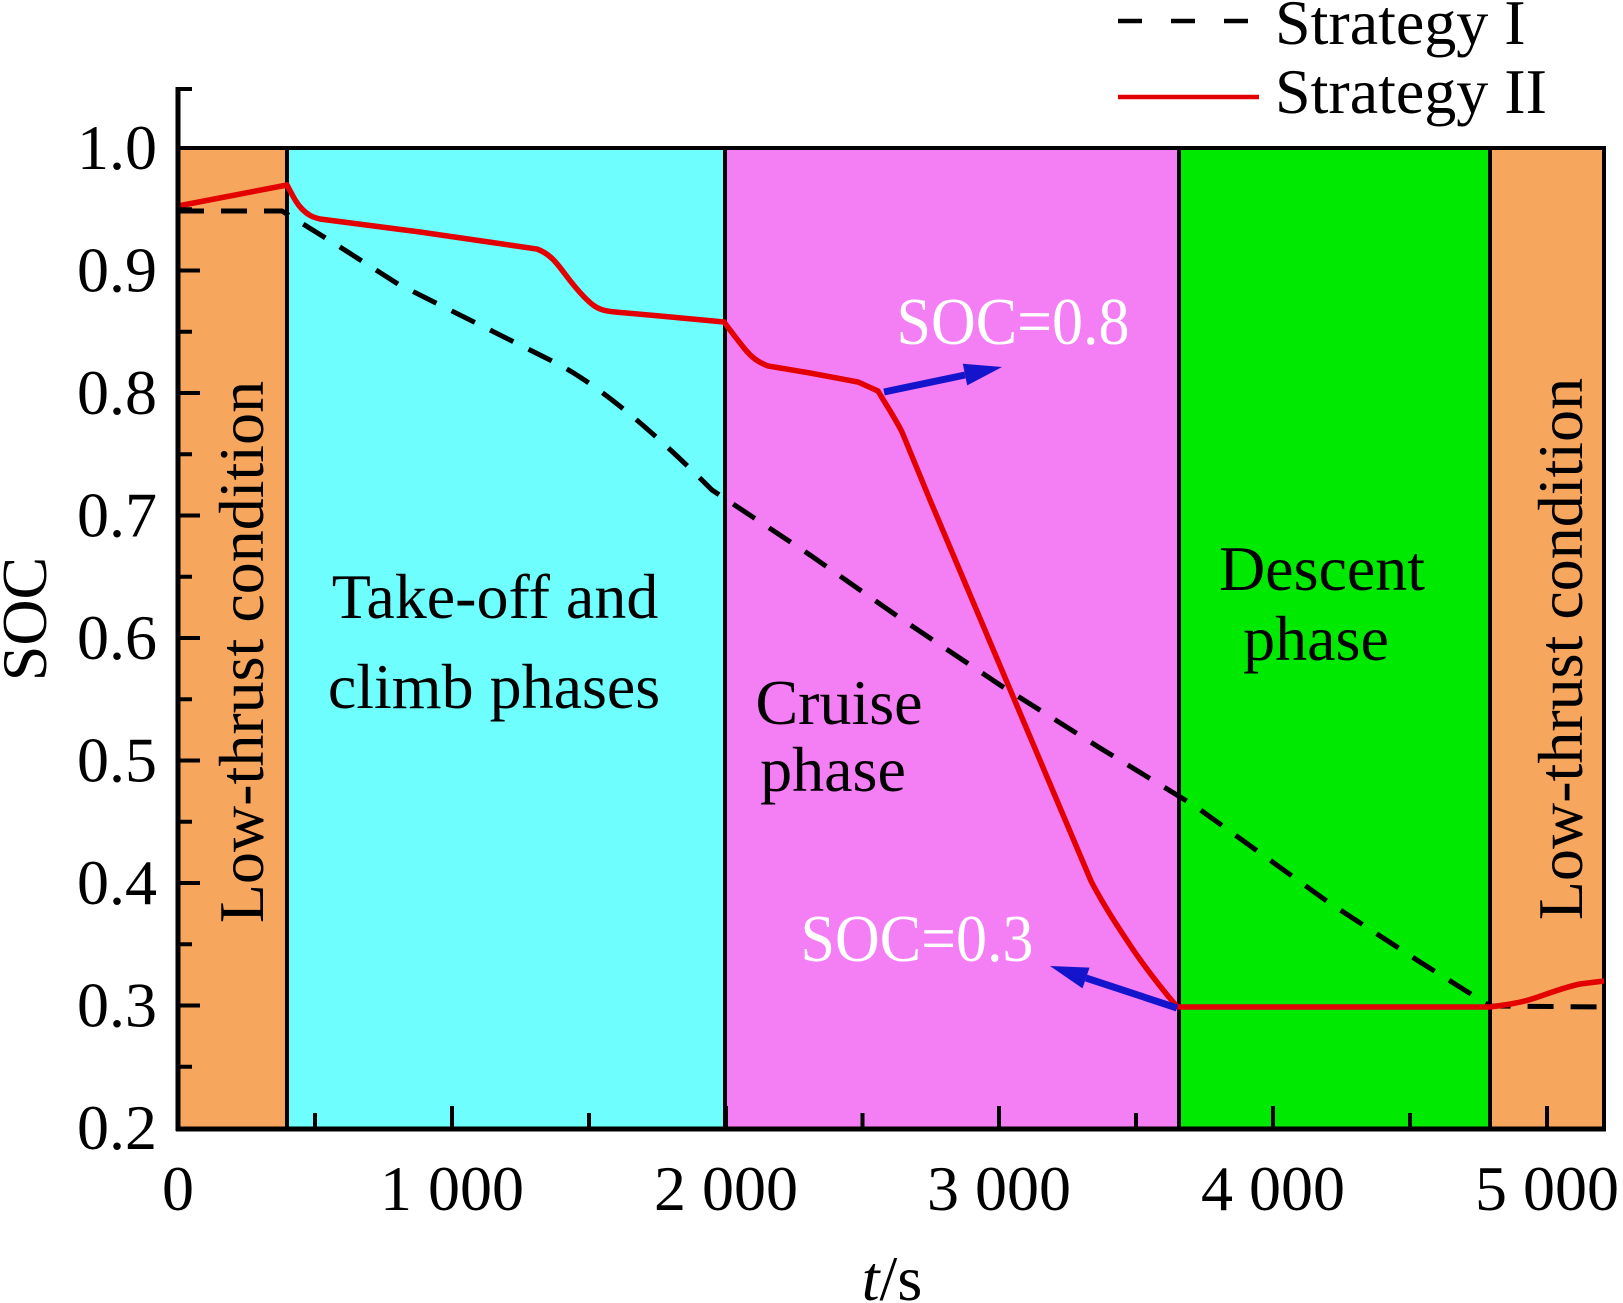 The width and height of the screenshot is (1623, 1303). Describe the element at coordinates (117, 392) in the screenshot. I see `svg-text: 0.8` at that location.